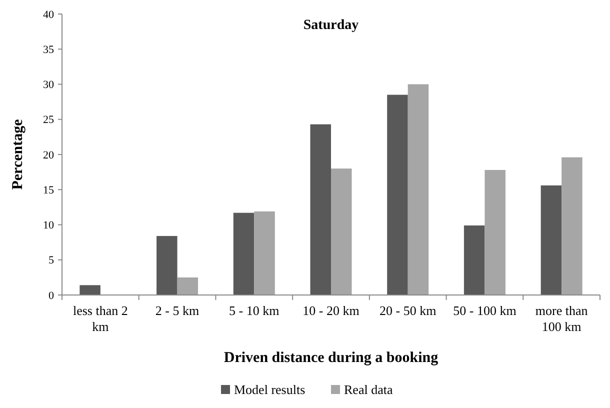 The height and width of the screenshot is (408, 610). I want to click on x-tick-label: more than 100 km, so click(561, 318).